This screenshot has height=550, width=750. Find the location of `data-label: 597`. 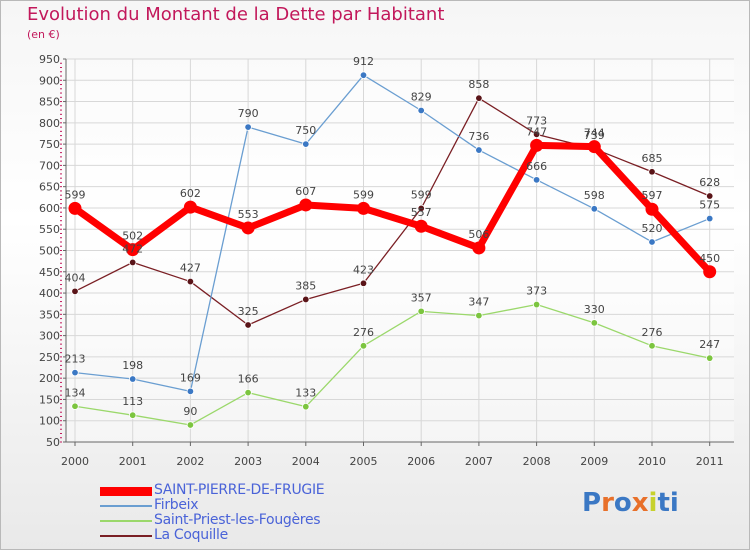

data-label: 597 is located at coordinates (652, 195).